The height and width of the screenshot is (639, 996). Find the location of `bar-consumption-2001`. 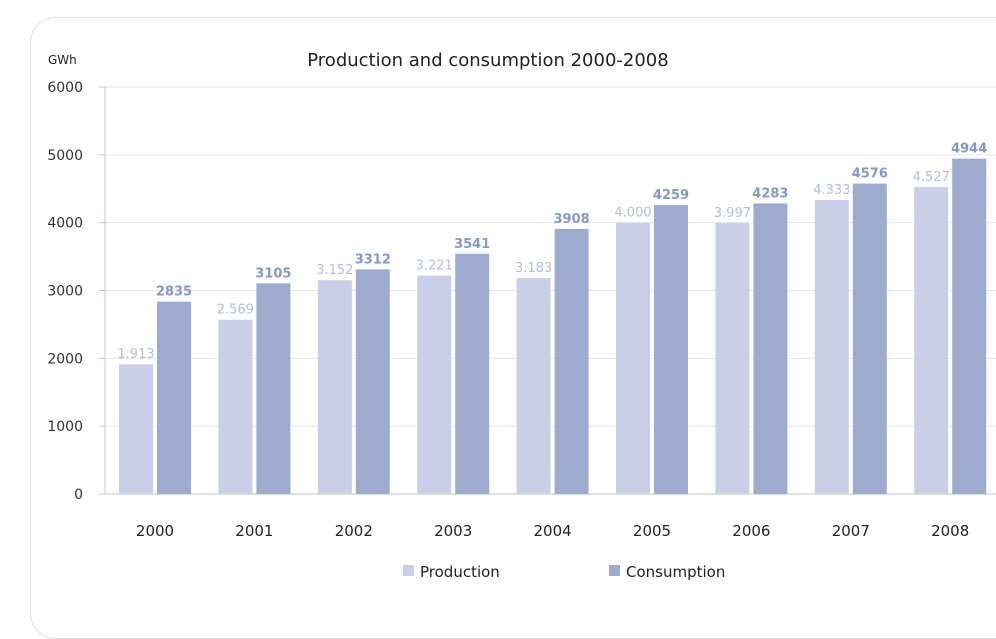

bar-consumption-2001 is located at coordinates (273, 388).